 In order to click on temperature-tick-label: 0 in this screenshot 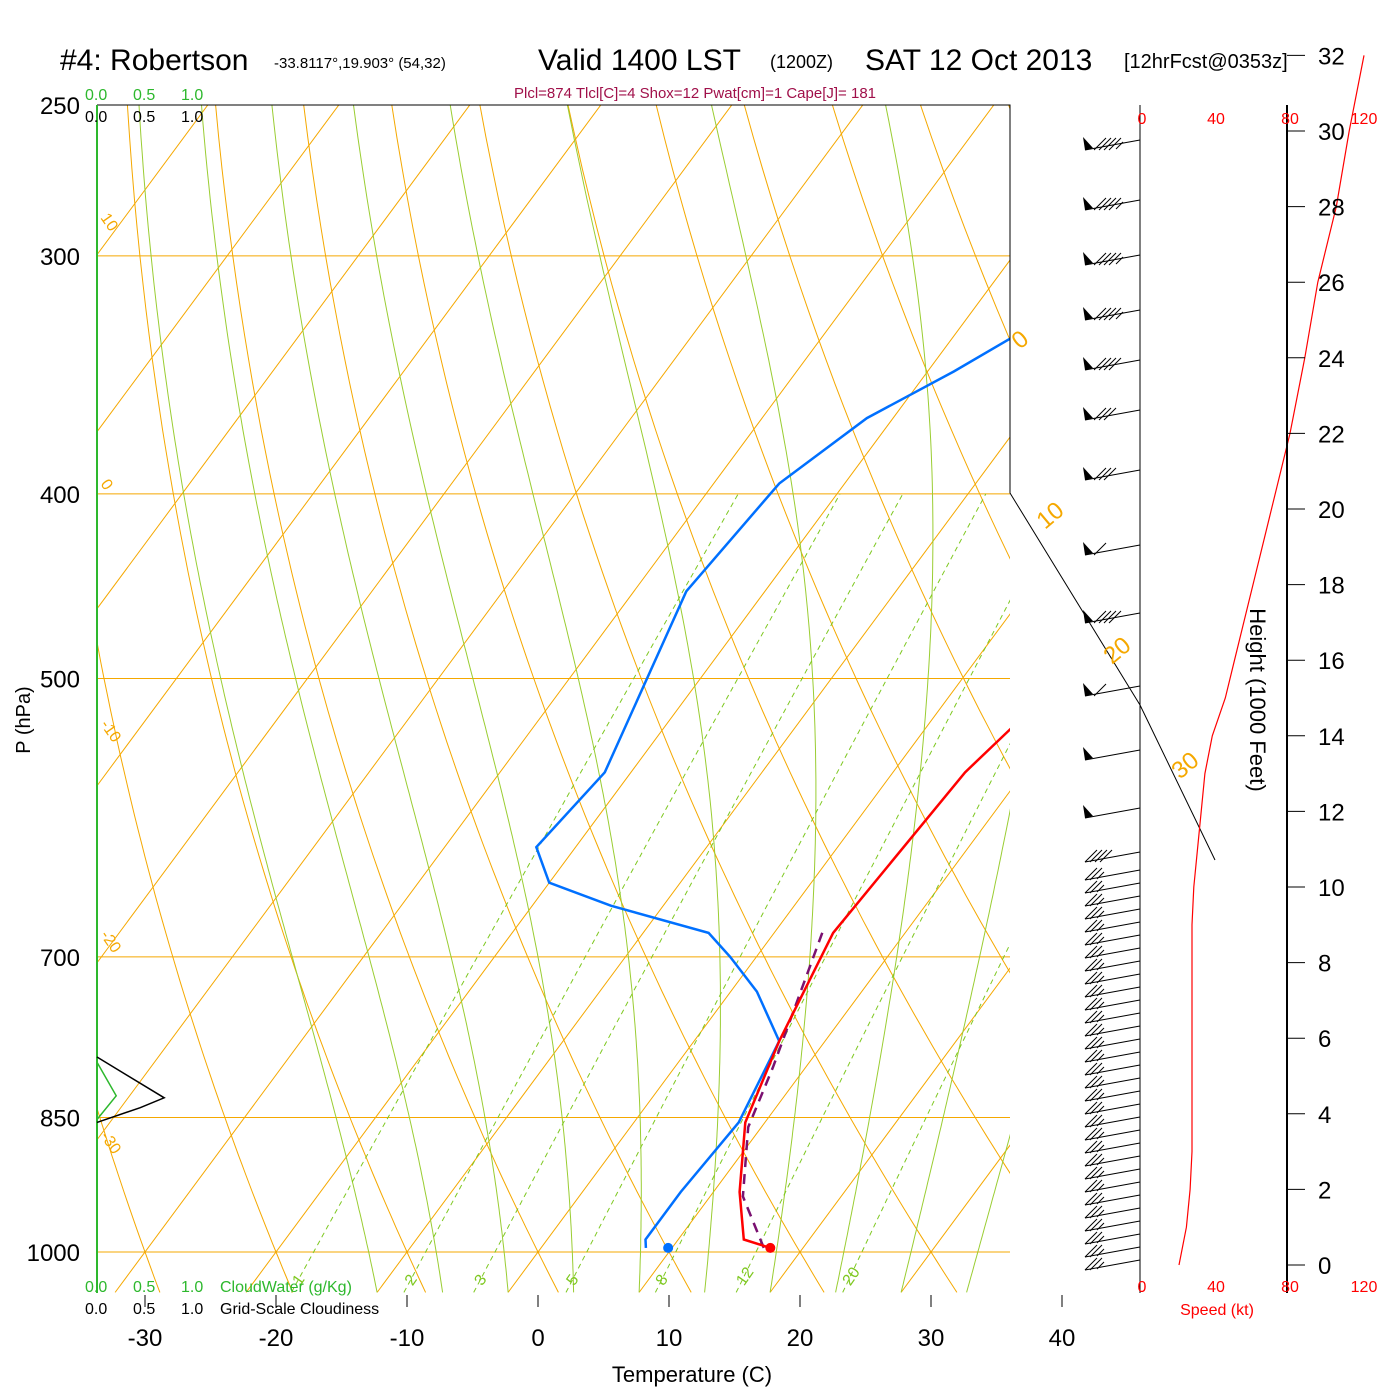, I will do `click(537, 1338)`.